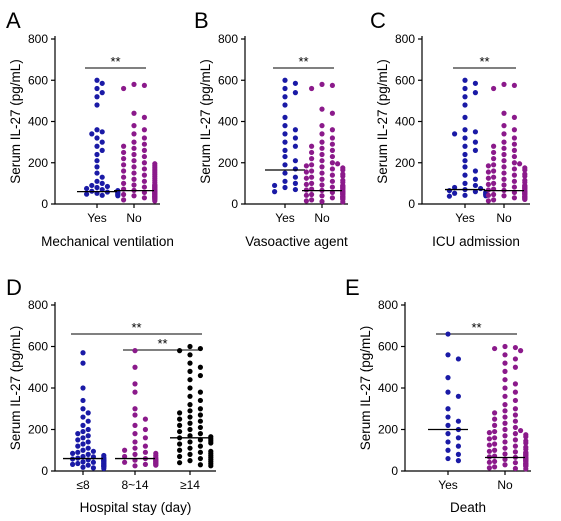  What do you see at coordinates (13, 20) in the screenshot?
I see `panel-letter: A` at bounding box center [13, 20].